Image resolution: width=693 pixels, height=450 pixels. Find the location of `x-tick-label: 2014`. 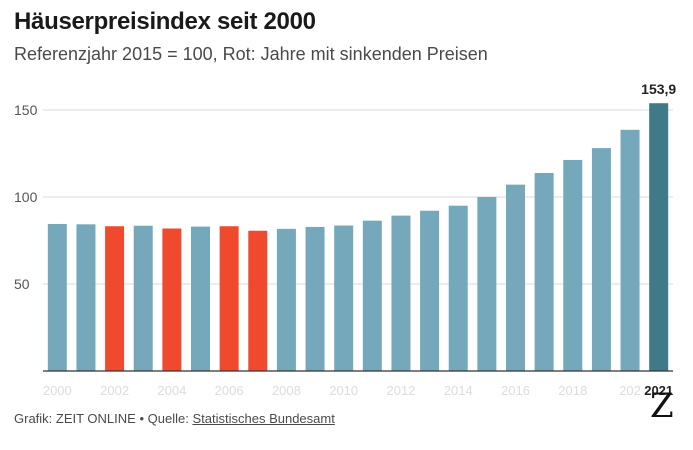

x-tick-label: 2014 is located at coordinates (458, 390).